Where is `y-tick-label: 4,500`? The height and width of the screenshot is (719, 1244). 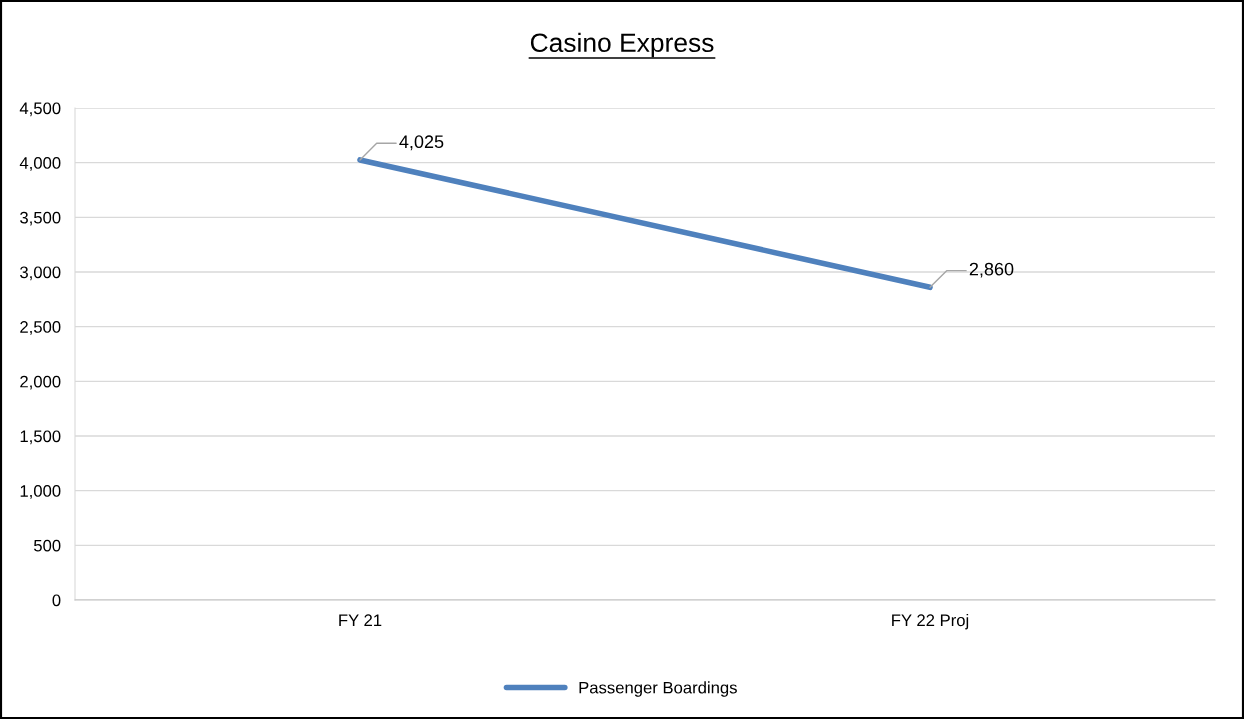 y-tick-label: 4,500 is located at coordinates (40, 109).